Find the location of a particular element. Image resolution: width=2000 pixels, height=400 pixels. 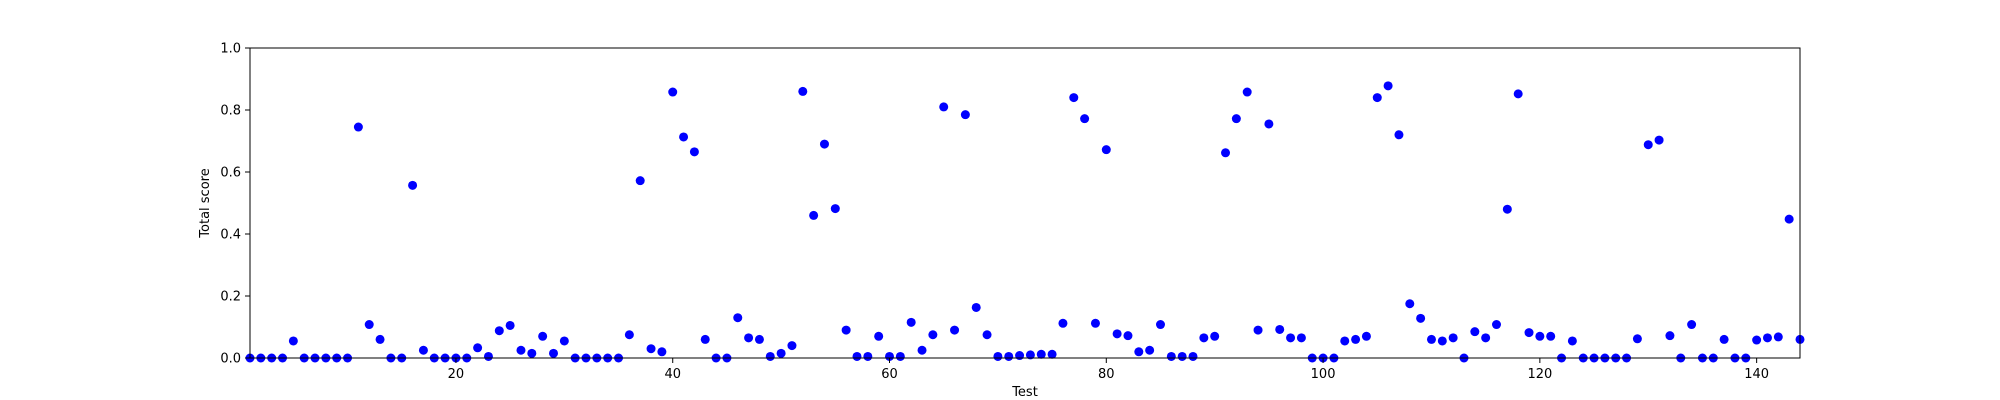

x-tick-label: 100 is located at coordinates (1323, 374).